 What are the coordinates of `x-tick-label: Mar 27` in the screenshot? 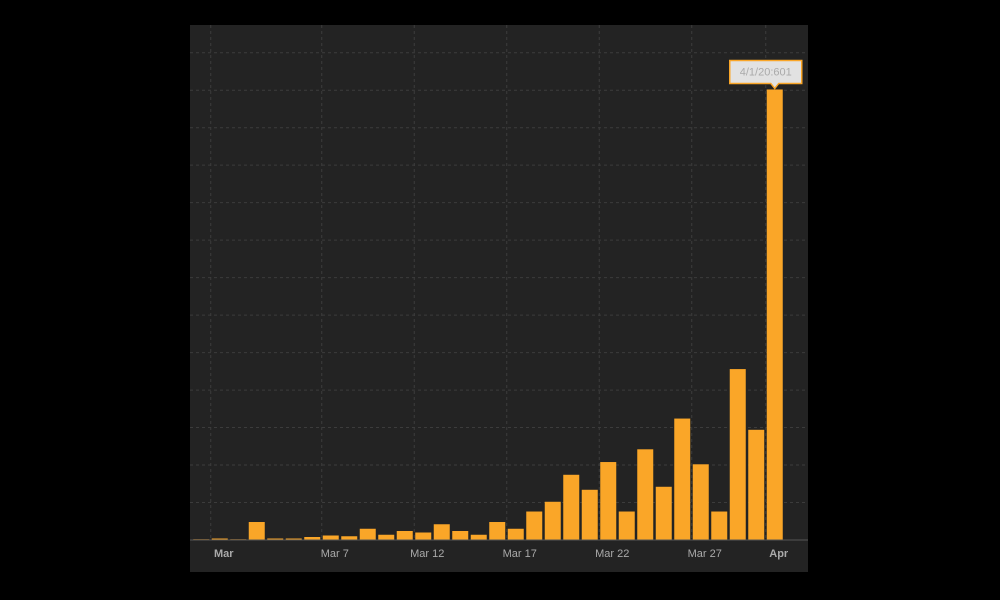 It's located at (705, 554).